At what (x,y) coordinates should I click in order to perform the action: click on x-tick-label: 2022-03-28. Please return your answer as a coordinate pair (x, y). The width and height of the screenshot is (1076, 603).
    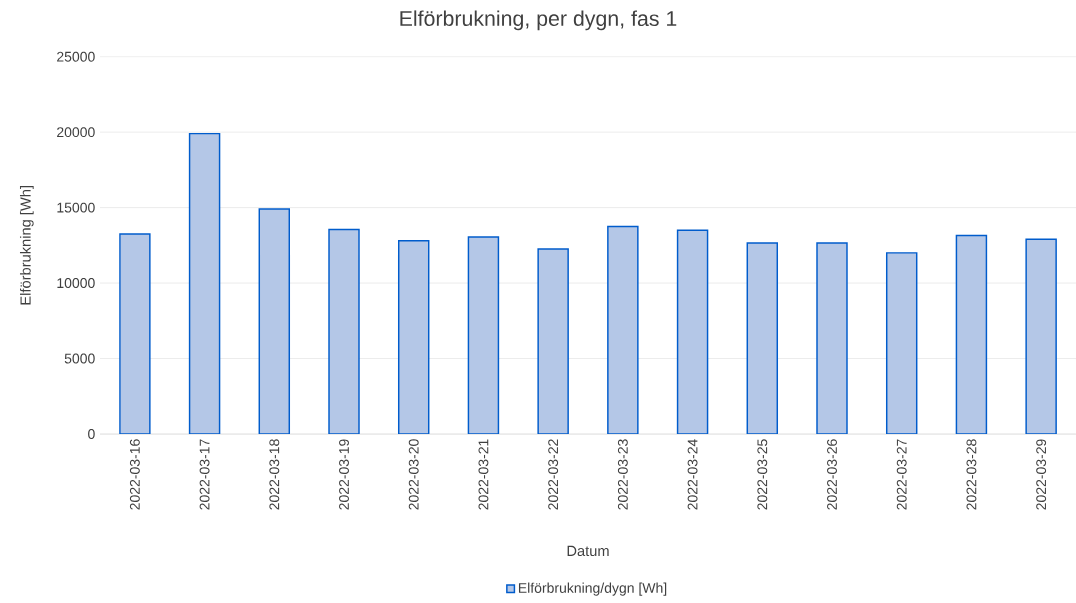
    Looking at the image, I should click on (971, 474).